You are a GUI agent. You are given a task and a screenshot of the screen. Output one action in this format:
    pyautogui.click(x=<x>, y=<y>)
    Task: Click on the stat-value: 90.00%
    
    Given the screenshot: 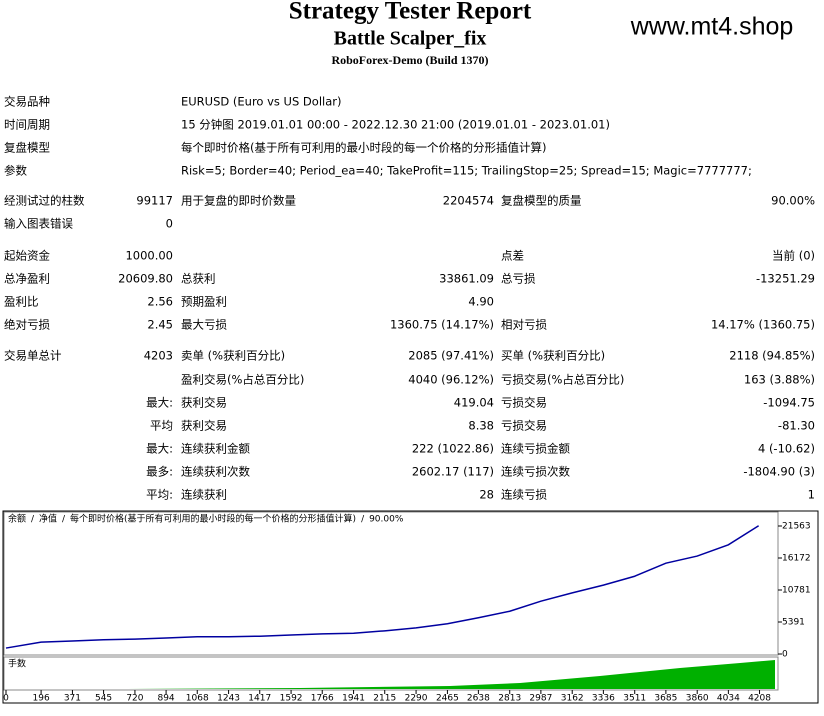 What is the action you would take?
    pyautogui.click(x=793, y=201)
    